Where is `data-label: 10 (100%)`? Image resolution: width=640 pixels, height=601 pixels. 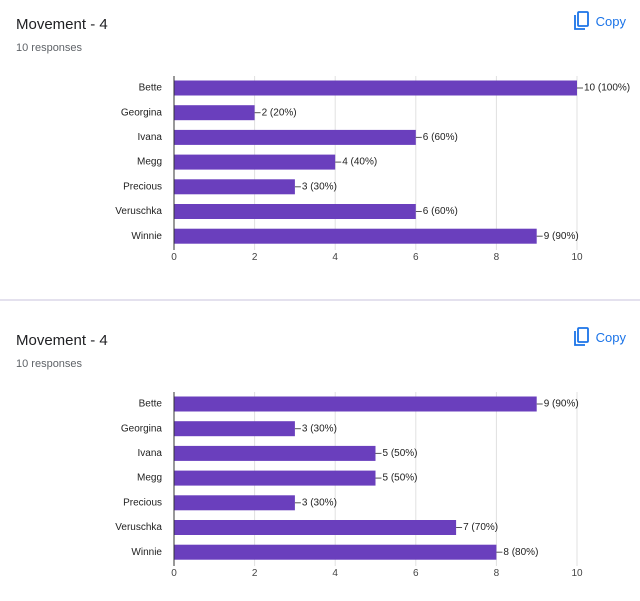 data-label: 10 (100%) is located at coordinates (607, 88).